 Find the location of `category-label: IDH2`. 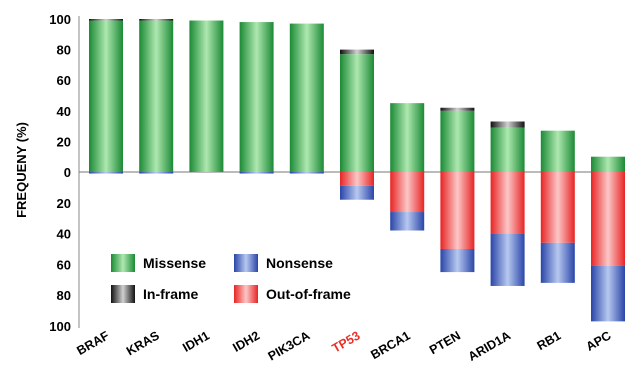

category-label: IDH2 is located at coordinates (246, 341).